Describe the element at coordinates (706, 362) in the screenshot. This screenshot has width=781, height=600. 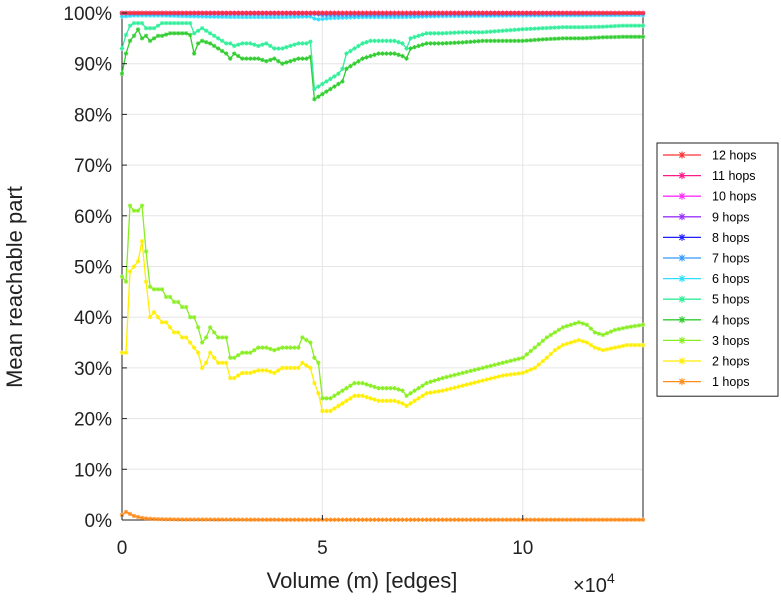
I see `legend-item: 2 hops` at that location.